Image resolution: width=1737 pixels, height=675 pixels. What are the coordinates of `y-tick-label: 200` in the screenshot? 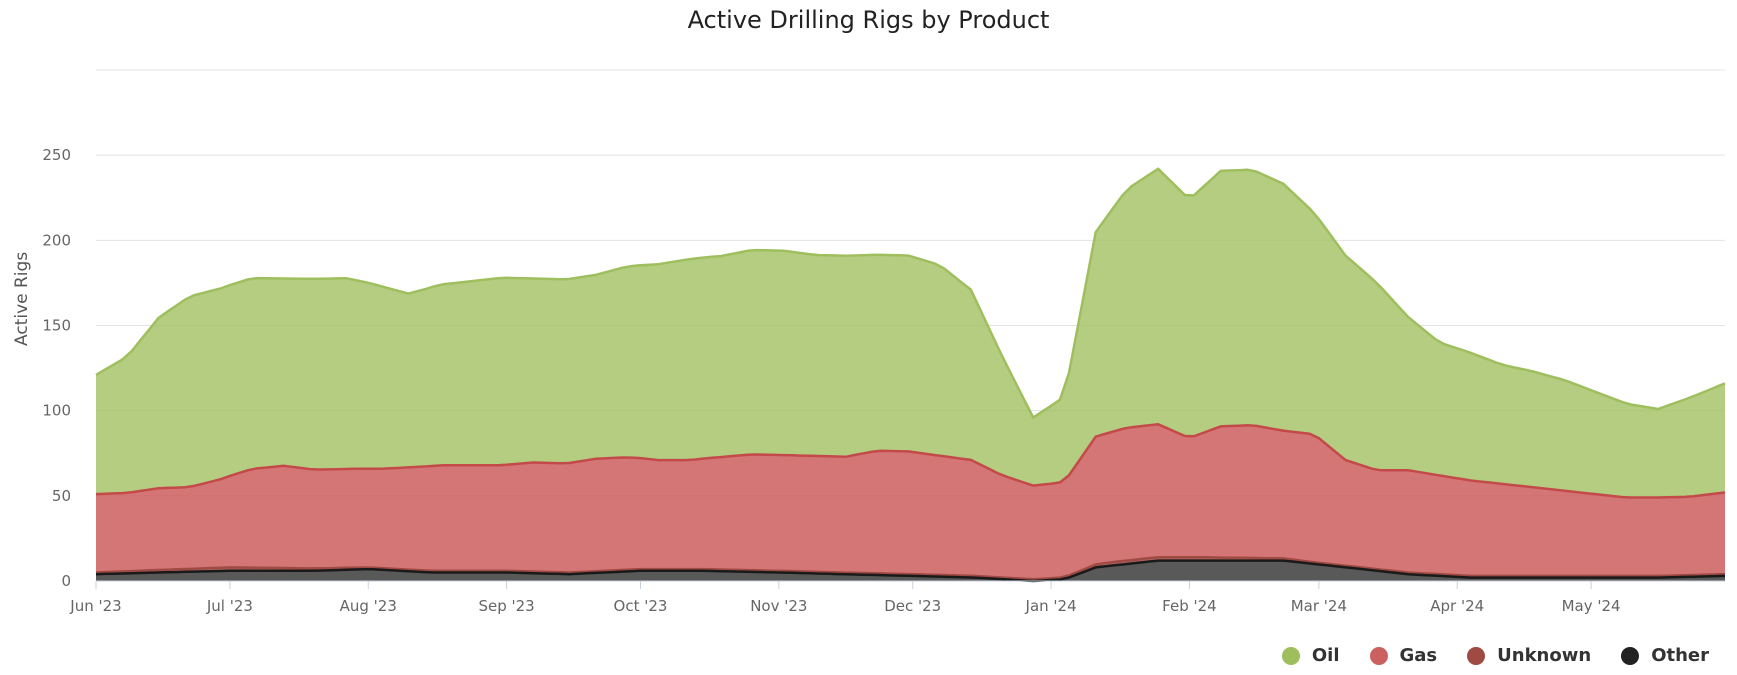 It's located at (56, 240).